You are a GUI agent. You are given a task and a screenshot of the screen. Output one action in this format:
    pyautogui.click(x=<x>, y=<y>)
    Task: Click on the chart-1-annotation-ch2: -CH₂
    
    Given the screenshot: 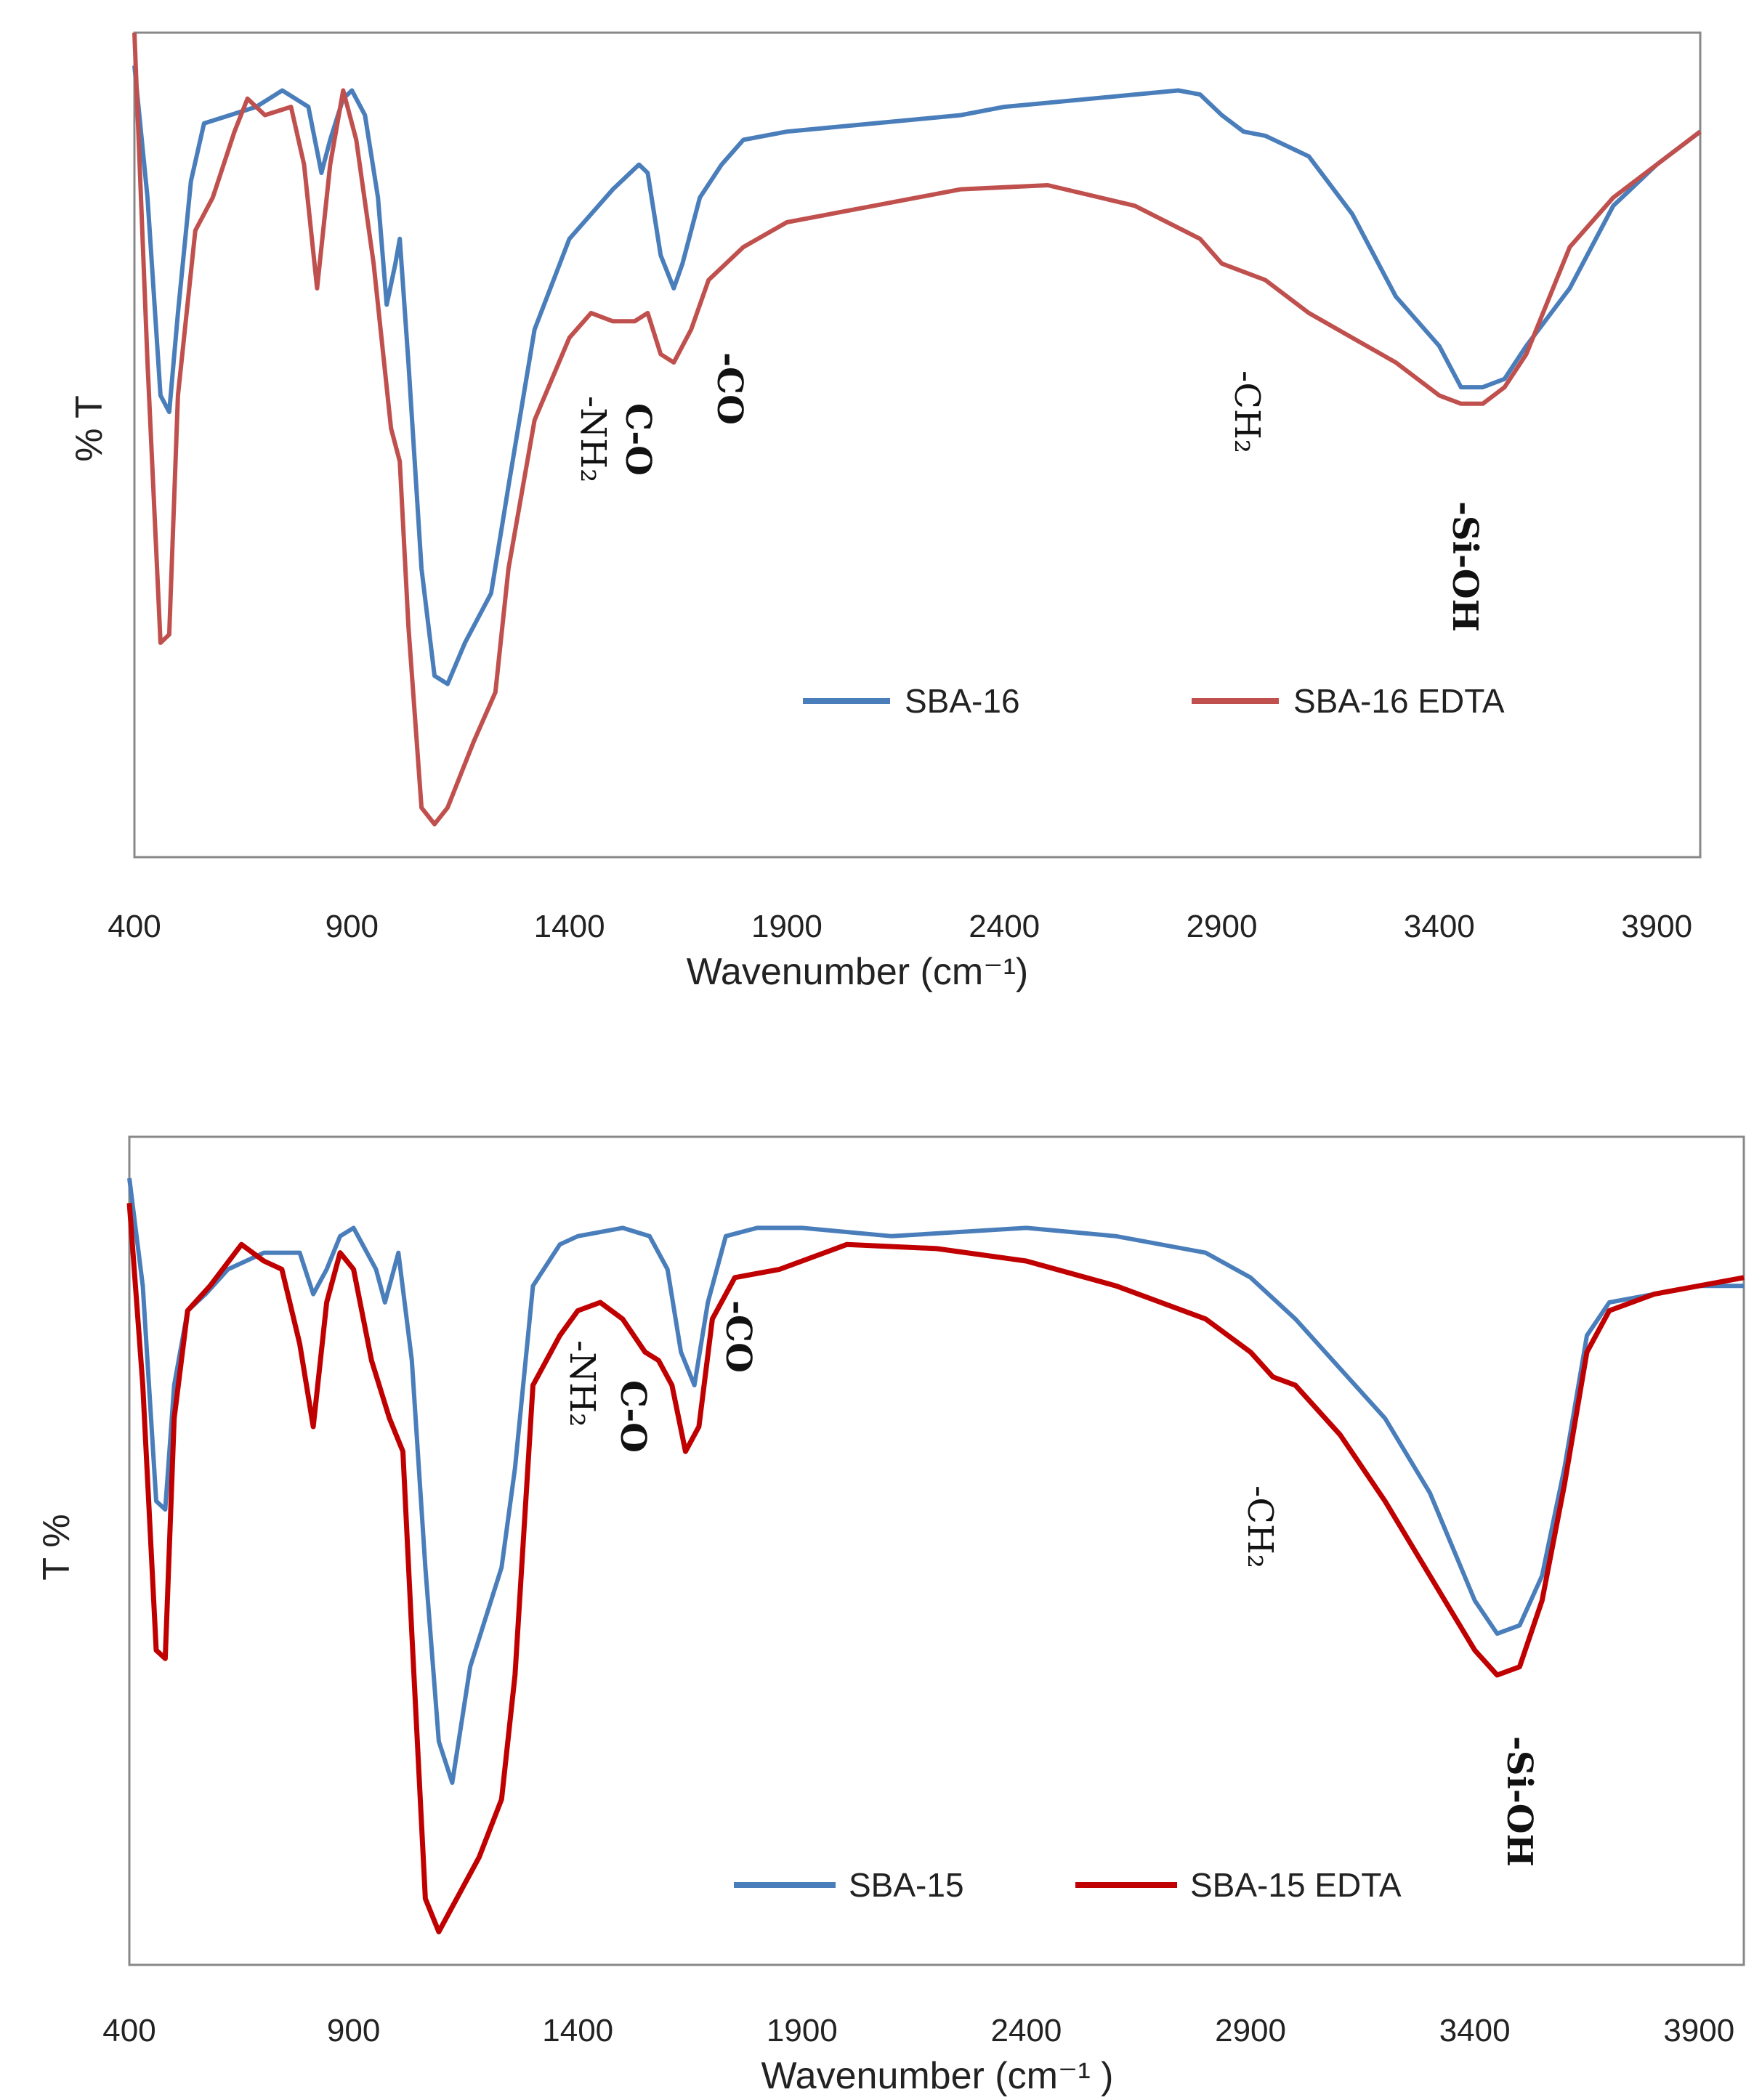 What is the action you would take?
    pyautogui.click(x=1247, y=411)
    